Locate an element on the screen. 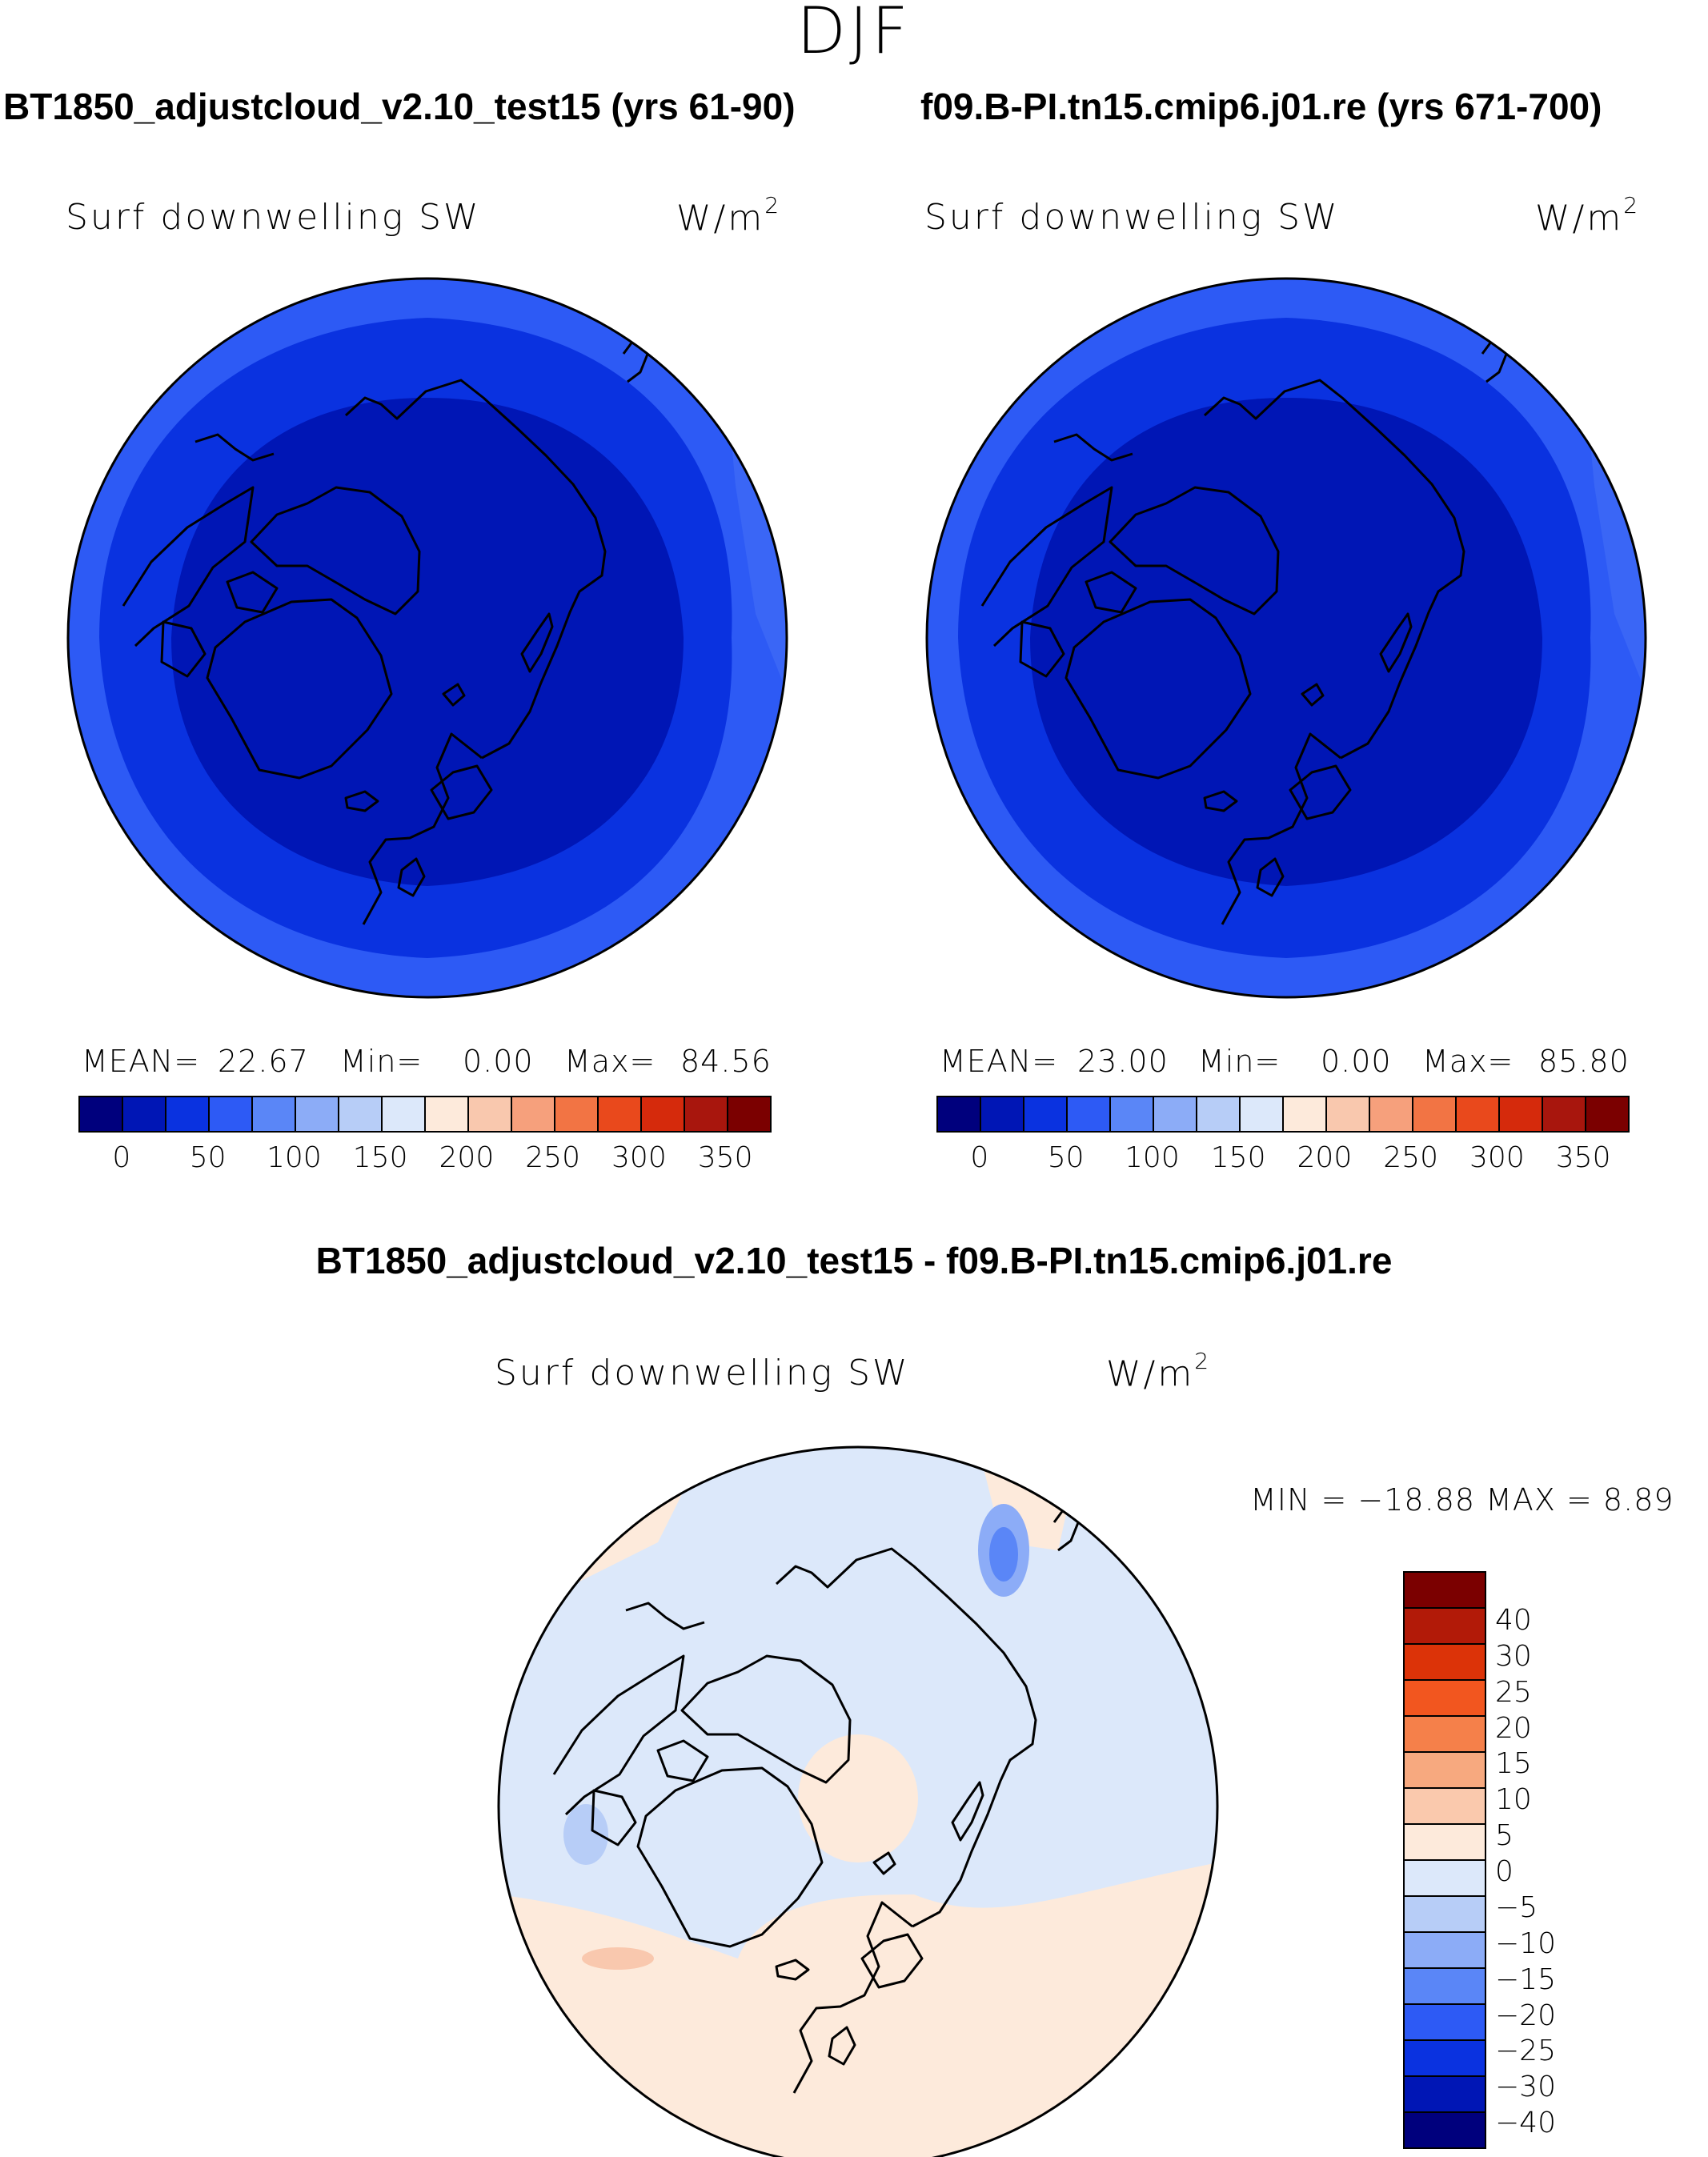 The height and width of the screenshot is (2157, 1708). diff-colorbar-tick-label: 5 is located at coordinates (1504, 1836).